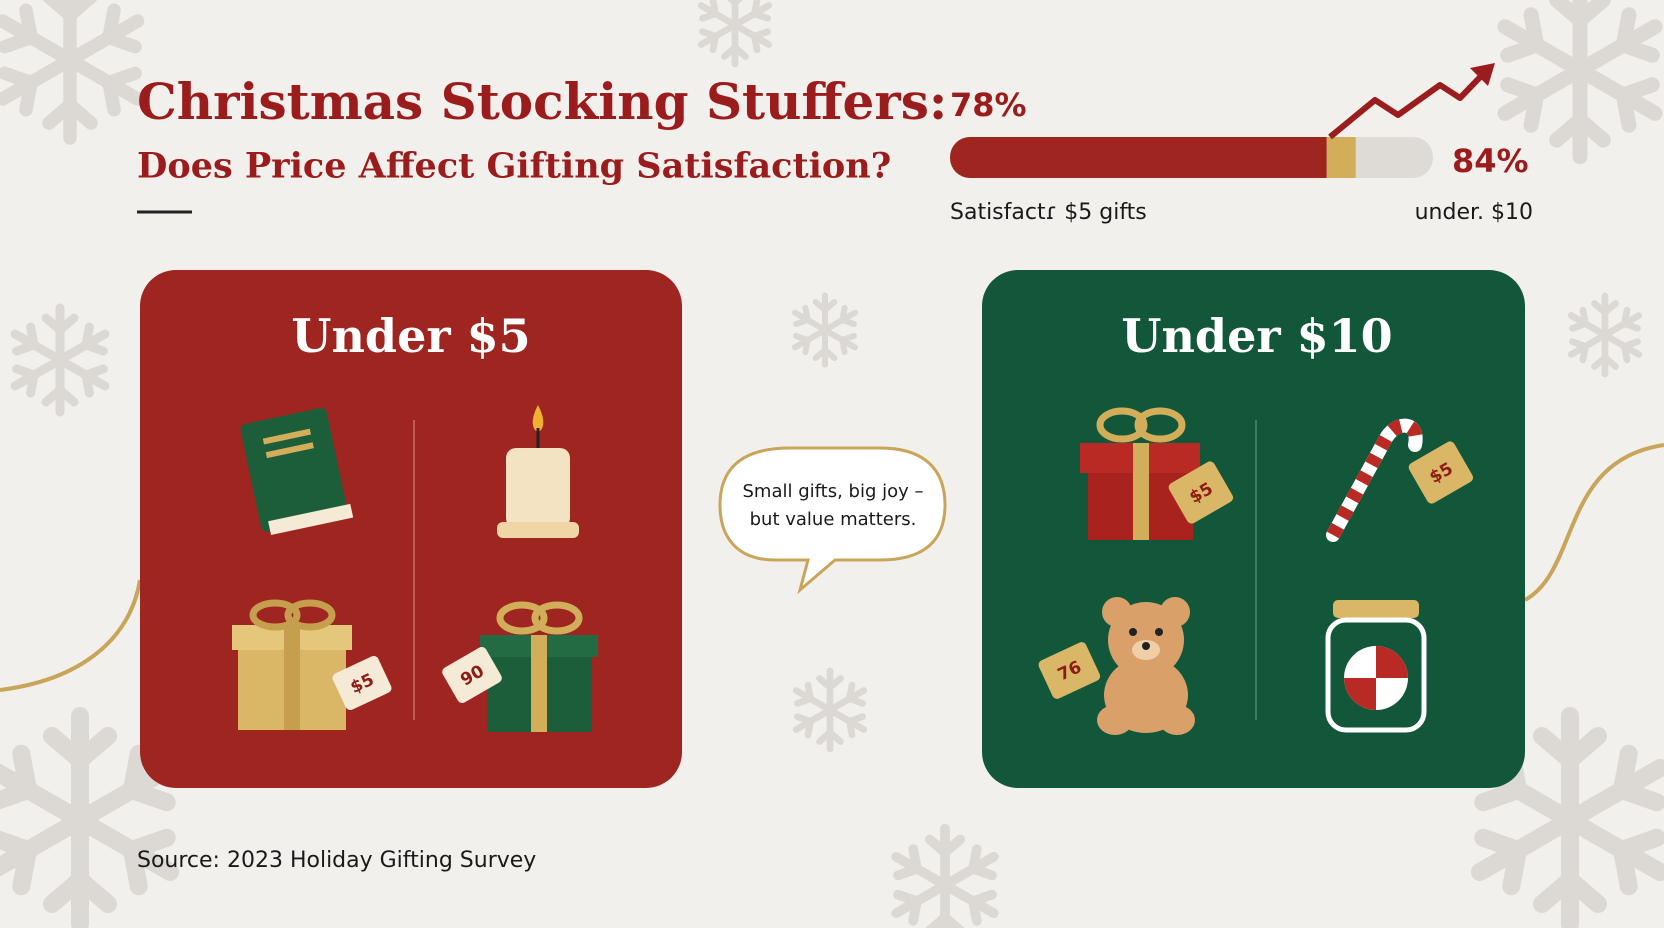 The height and width of the screenshot is (928, 1664). What do you see at coordinates (410, 336) in the screenshot?
I see `panel-title: Under $5` at bounding box center [410, 336].